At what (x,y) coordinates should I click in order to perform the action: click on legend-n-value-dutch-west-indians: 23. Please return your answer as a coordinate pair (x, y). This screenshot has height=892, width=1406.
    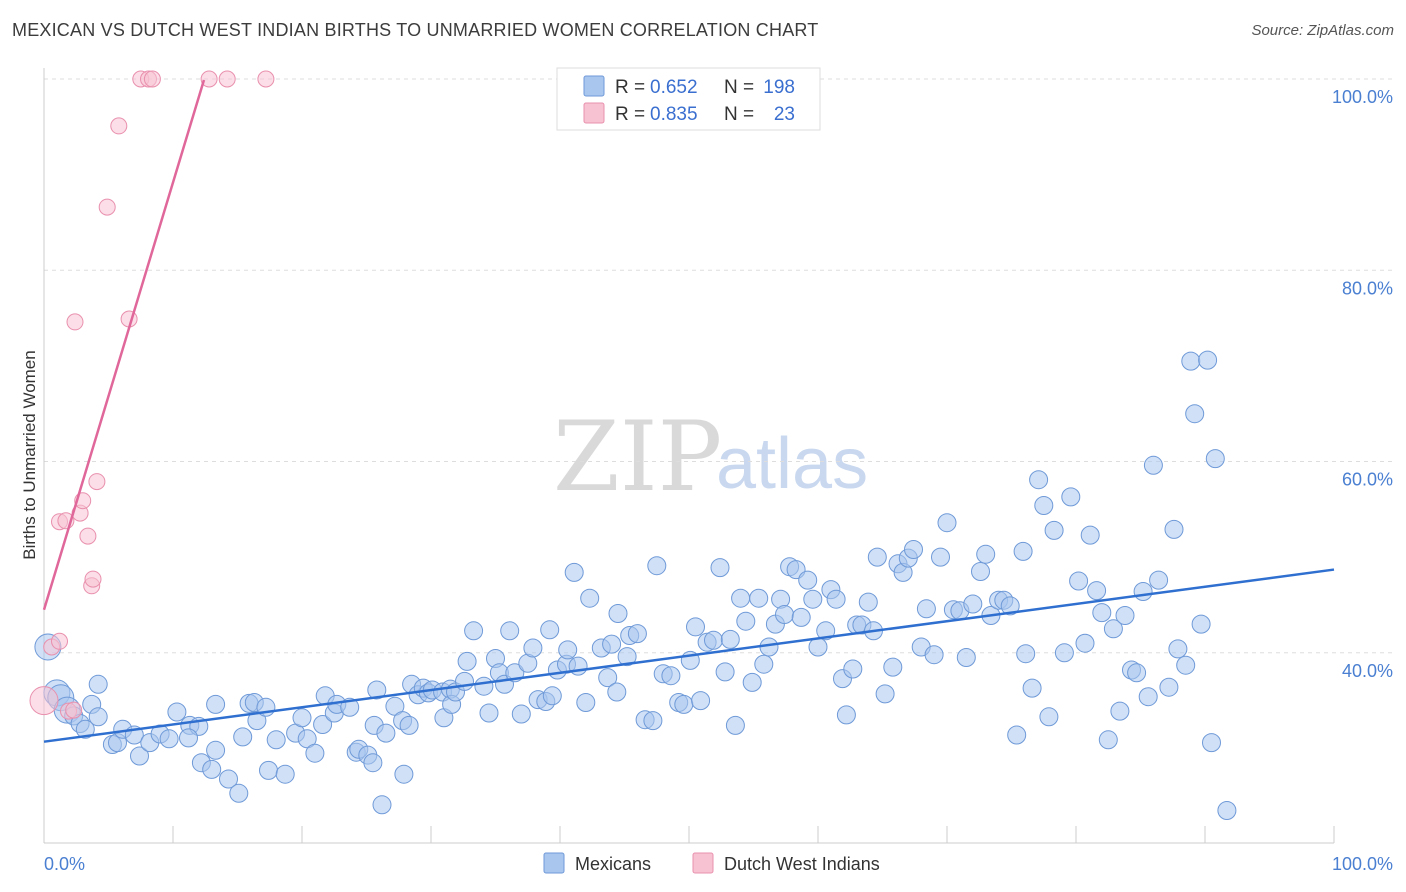
    Looking at the image, I should click on (784, 114).